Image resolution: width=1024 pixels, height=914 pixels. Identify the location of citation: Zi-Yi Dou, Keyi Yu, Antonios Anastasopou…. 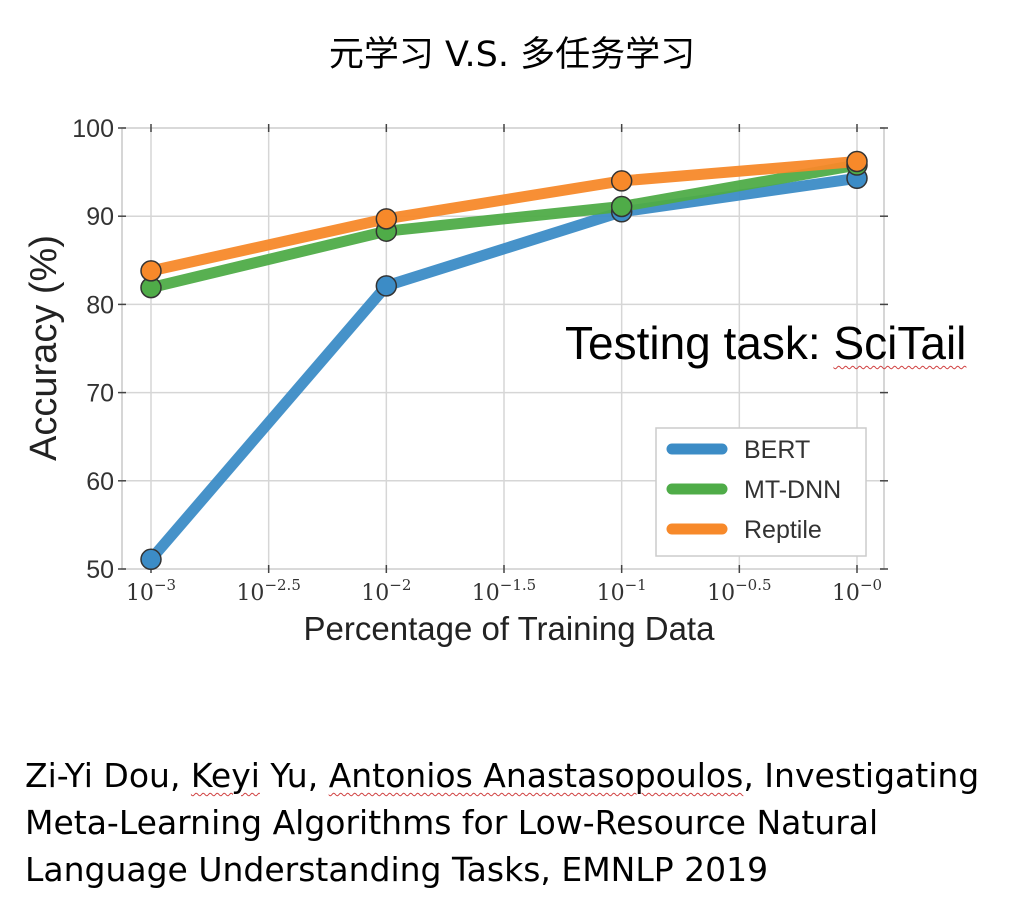
(520, 822).